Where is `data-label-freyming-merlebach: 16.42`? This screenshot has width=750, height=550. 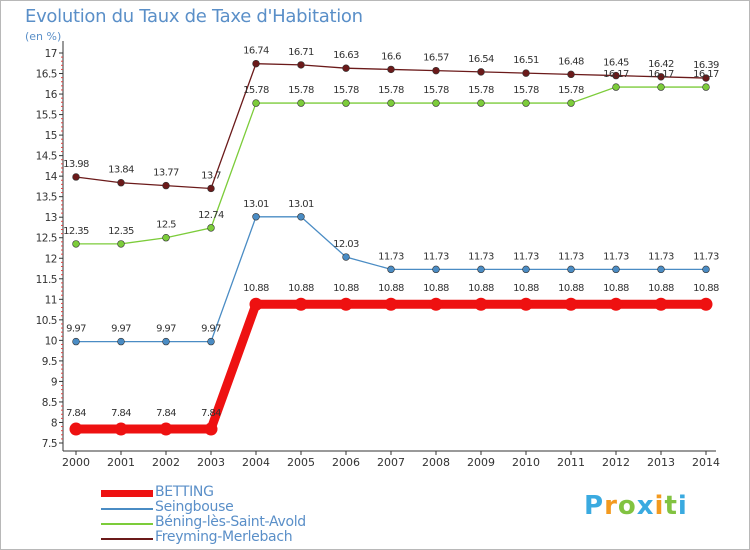
data-label-freyming-merlebach: 16.42 is located at coordinates (661, 64).